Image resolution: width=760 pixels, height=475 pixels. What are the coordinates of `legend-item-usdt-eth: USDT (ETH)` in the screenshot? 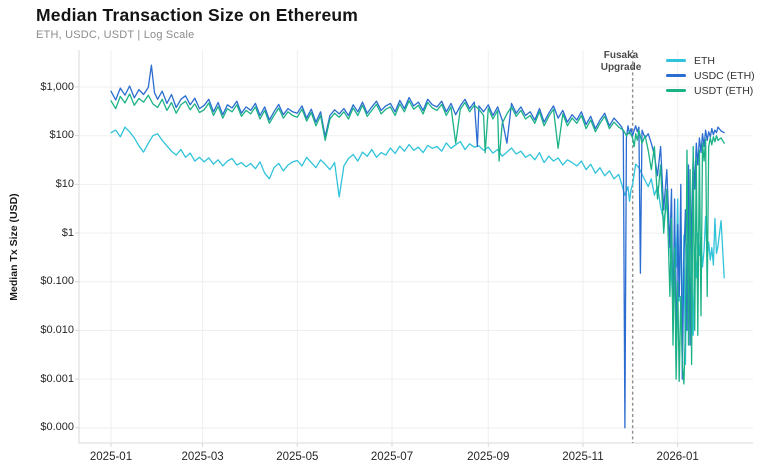 It's located at (710, 90).